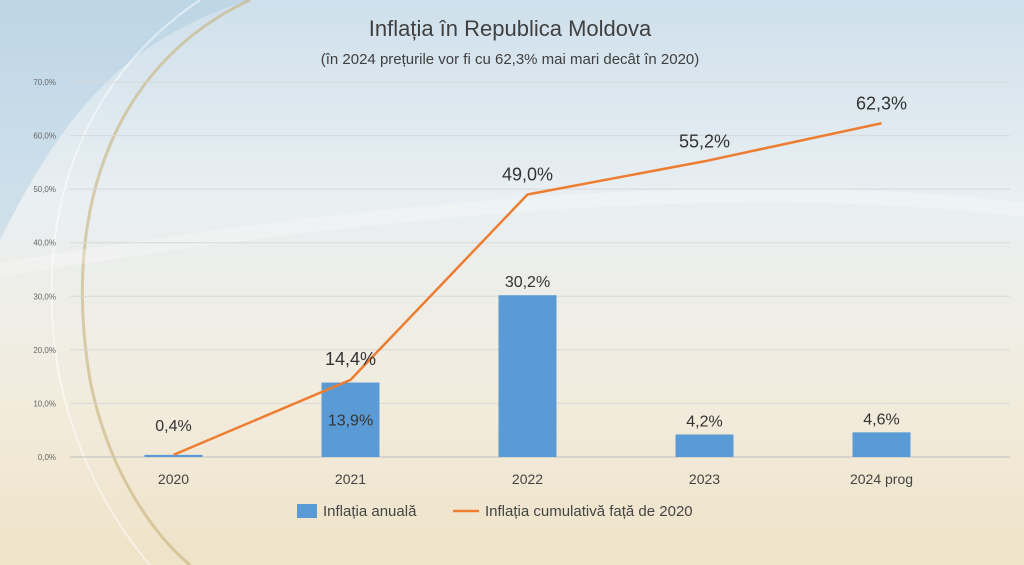 Image resolution: width=1024 pixels, height=565 pixels. I want to click on bar-data-label: 4,6%, so click(881, 419).